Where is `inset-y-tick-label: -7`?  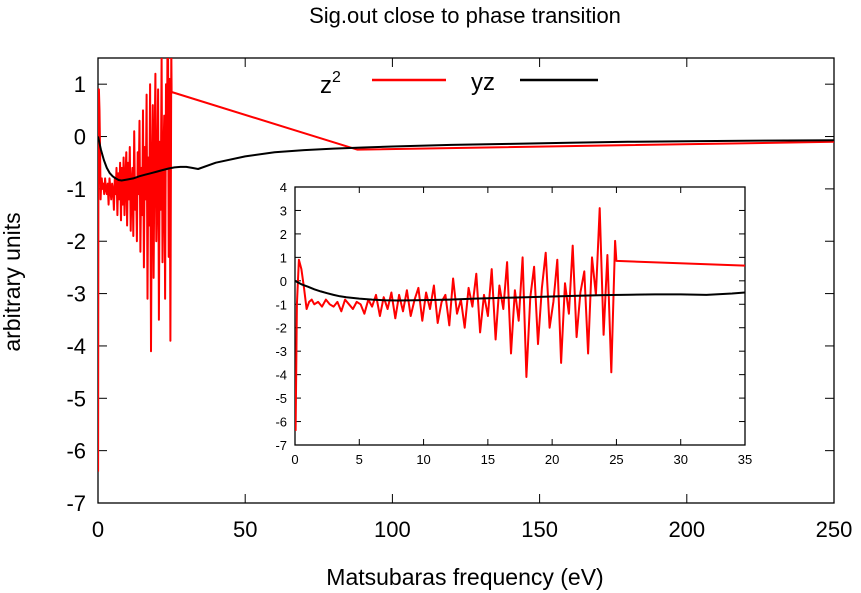
inset-y-tick-label: -7 is located at coordinates (281, 445).